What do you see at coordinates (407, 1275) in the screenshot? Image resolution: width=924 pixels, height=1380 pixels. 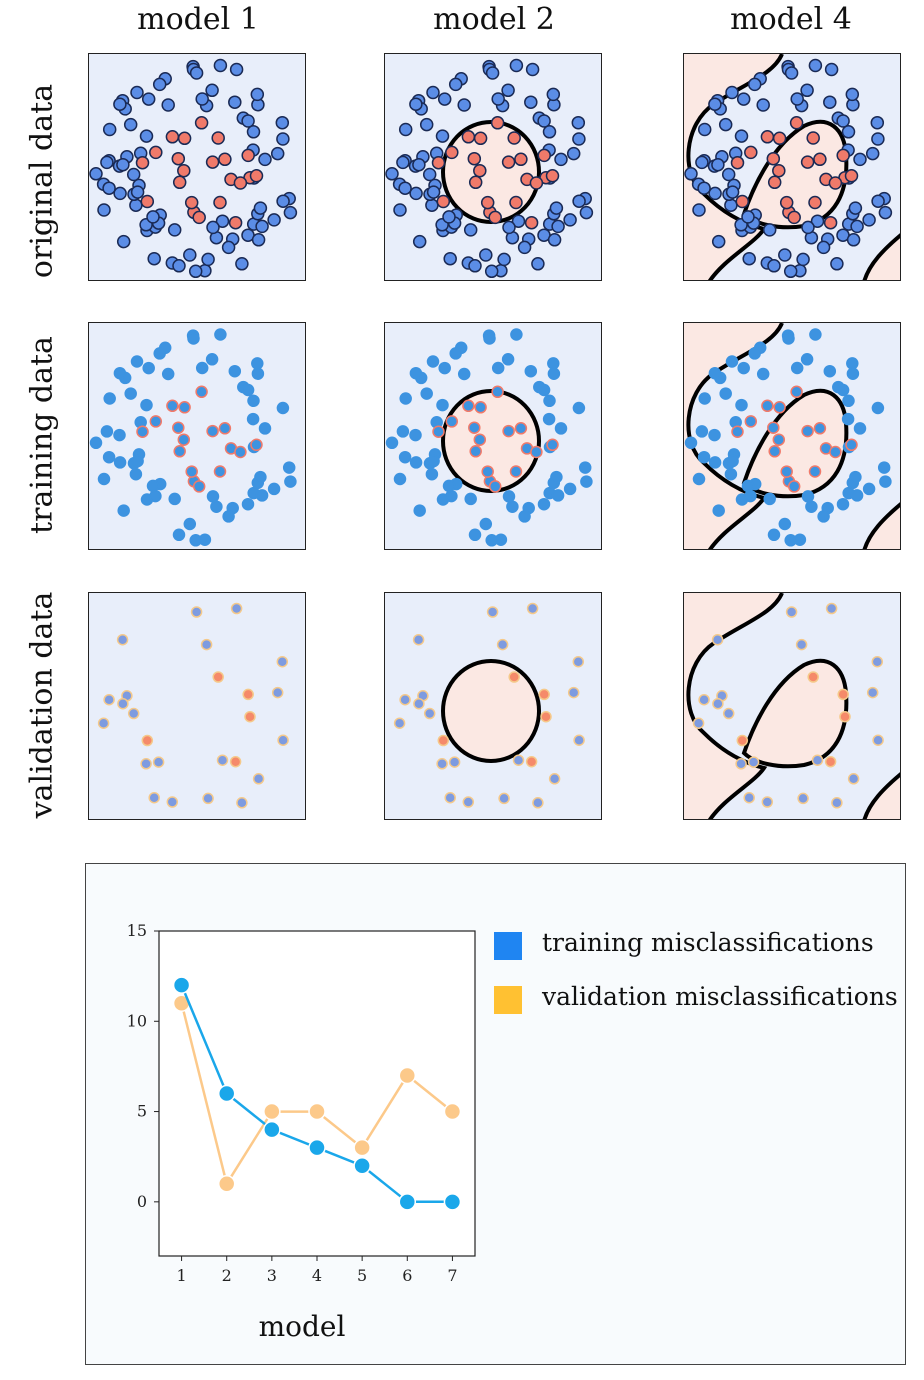 I see `x-tick-label: 6` at bounding box center [407, 1275].